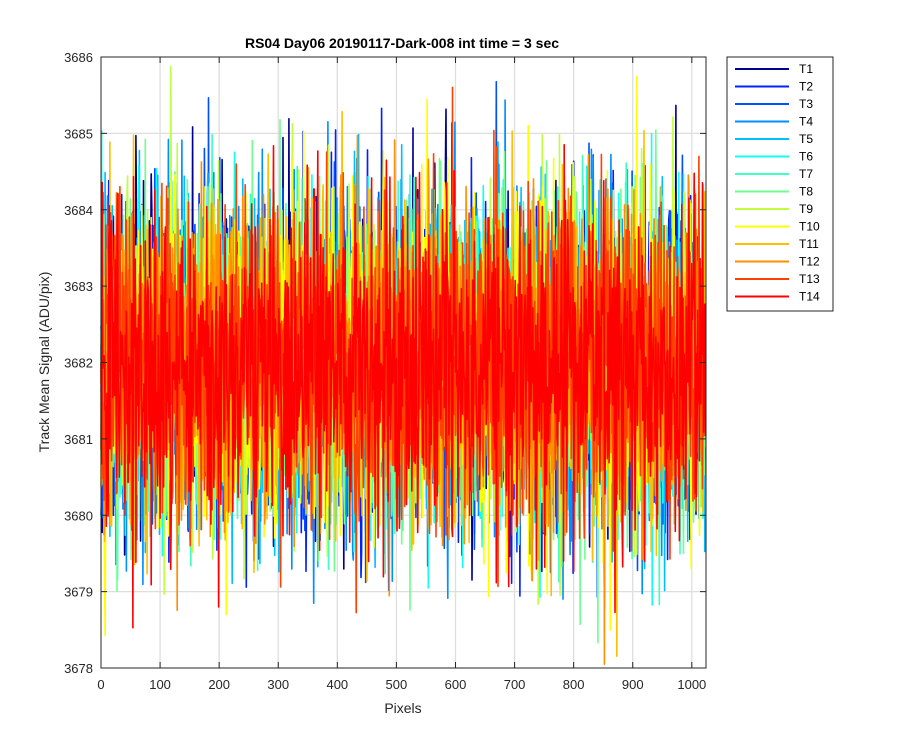 The width and height of the screenshot is (900, 750). What do you see at coordinates (809, 297) in the screenshot?
I see `legend-label-t14: T14` at bounding box center [809, 297].